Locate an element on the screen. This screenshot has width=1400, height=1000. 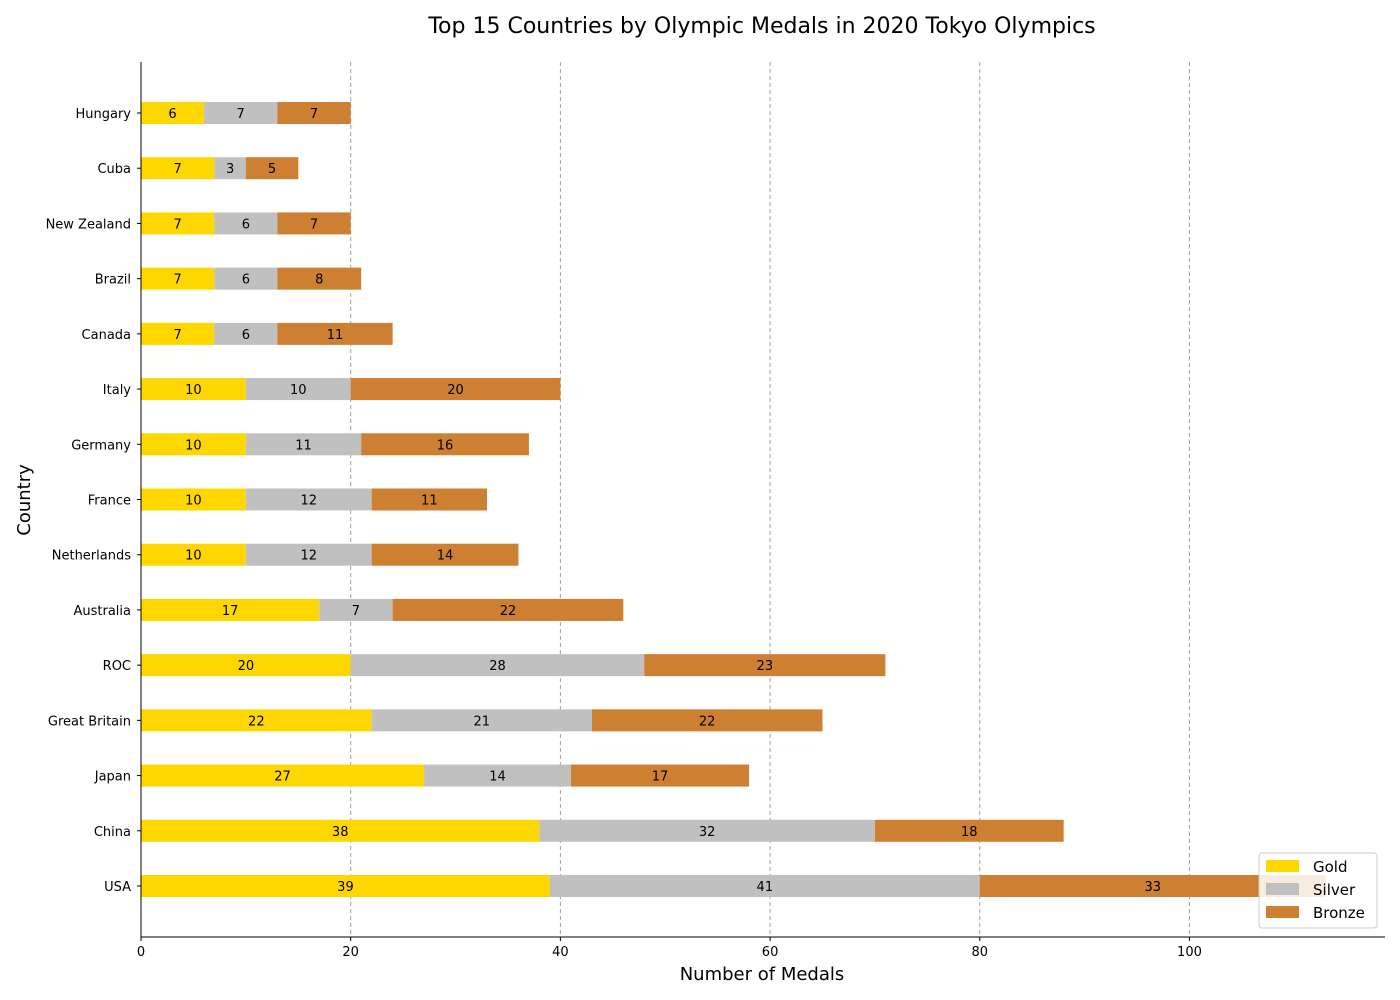
legend-swatch-silver is located at coordinates (1282, 889).